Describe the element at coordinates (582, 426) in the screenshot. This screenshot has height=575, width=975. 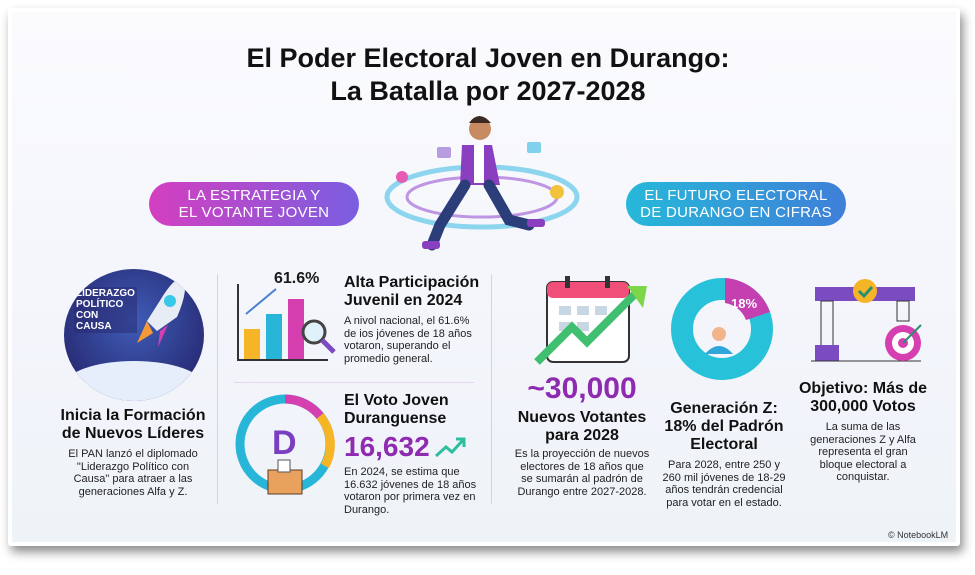
I see `new-voters-title: Nuevos Votantes para 2028` at that location.